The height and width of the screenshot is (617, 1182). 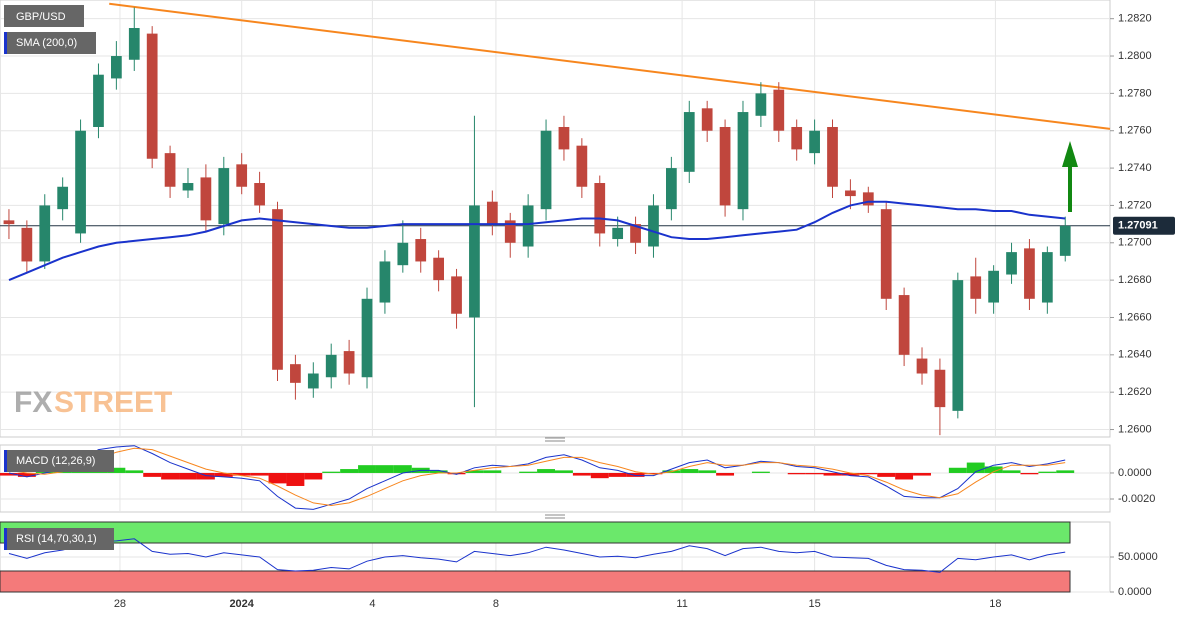 I want to click on y-tick-label: -0.0020, so click(x=1136, y=499).